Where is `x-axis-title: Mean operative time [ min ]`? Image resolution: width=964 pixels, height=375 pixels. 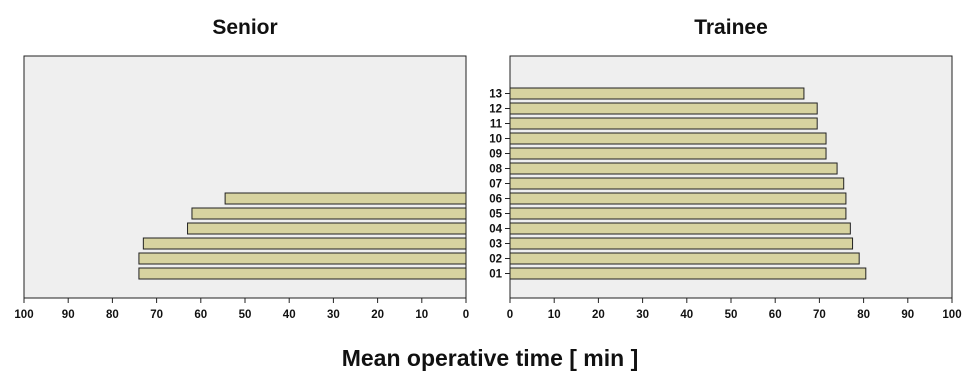 x-axis-title: Mean operative time [ min ] is located at coordinates (490, 358).